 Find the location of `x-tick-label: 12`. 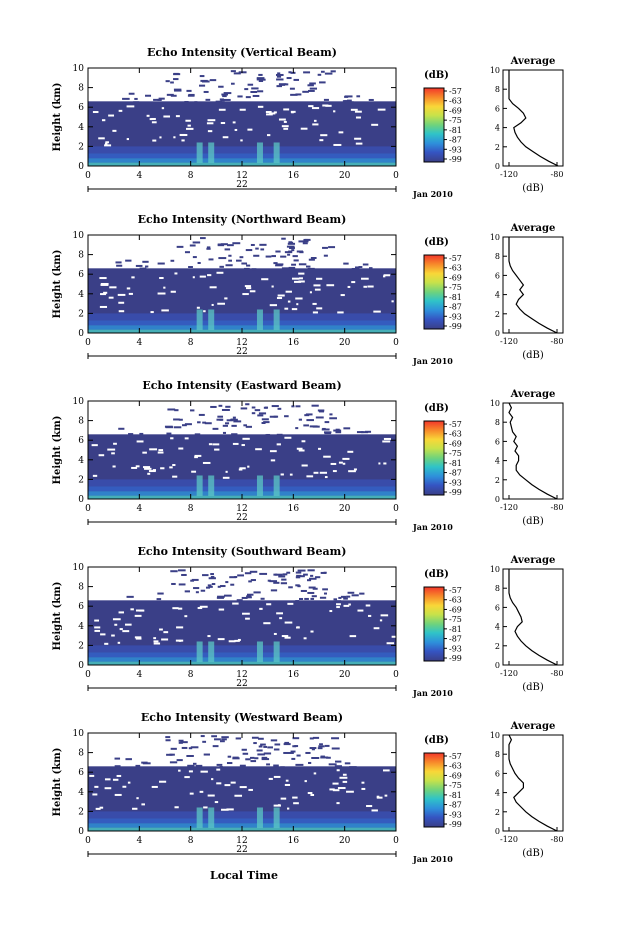

x-tick-label: 12 is located at coordinates (241, 176).